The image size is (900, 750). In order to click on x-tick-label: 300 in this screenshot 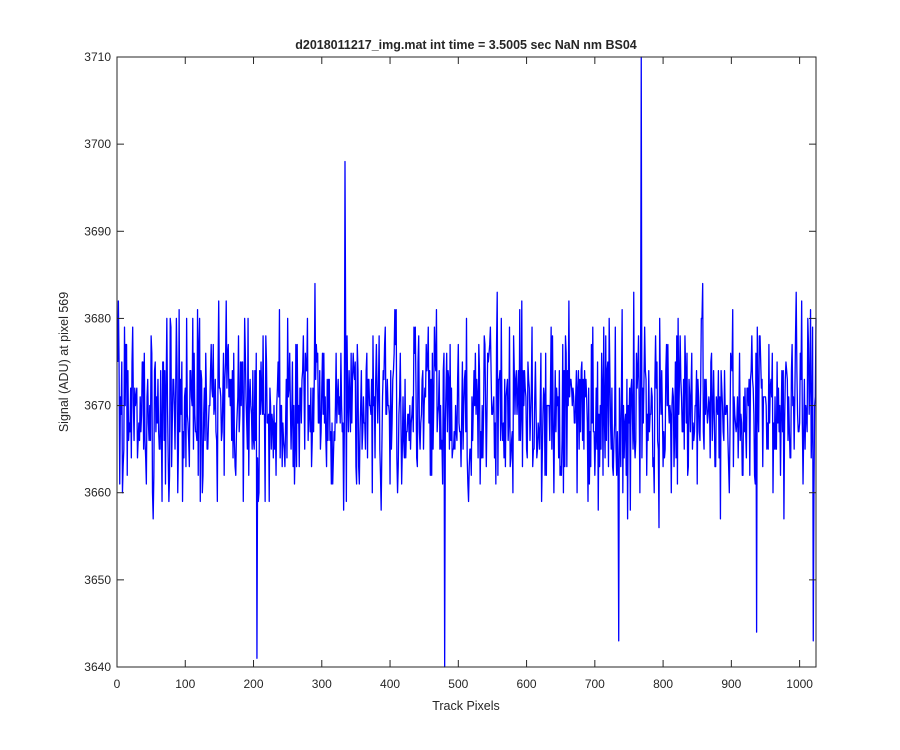, I will do `click(322, 684)`.